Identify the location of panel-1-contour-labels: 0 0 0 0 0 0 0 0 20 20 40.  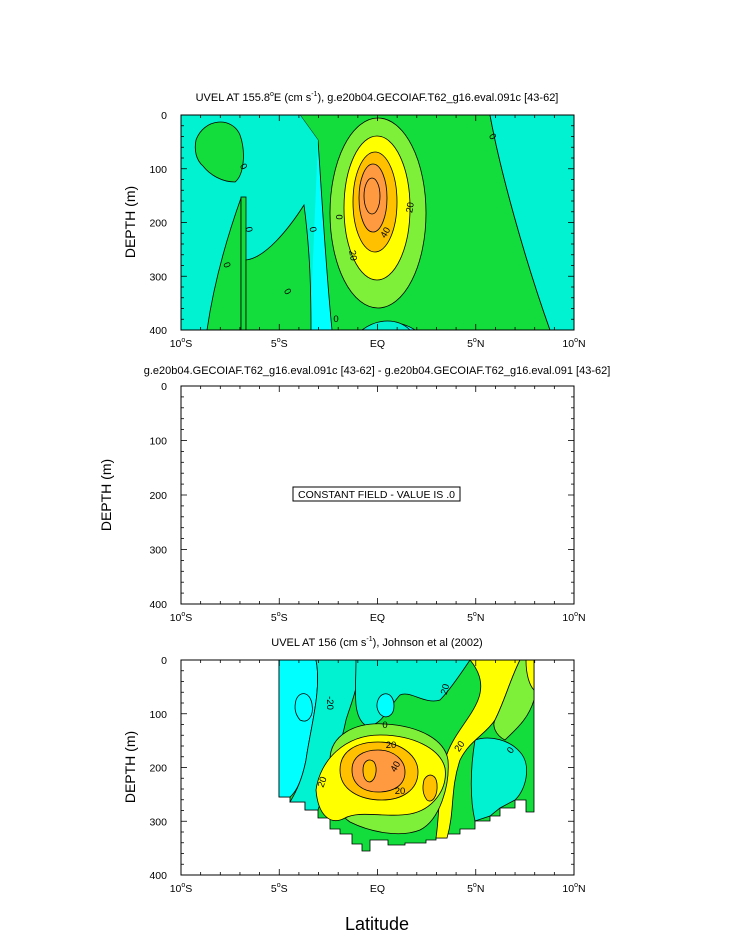
(359, 228).